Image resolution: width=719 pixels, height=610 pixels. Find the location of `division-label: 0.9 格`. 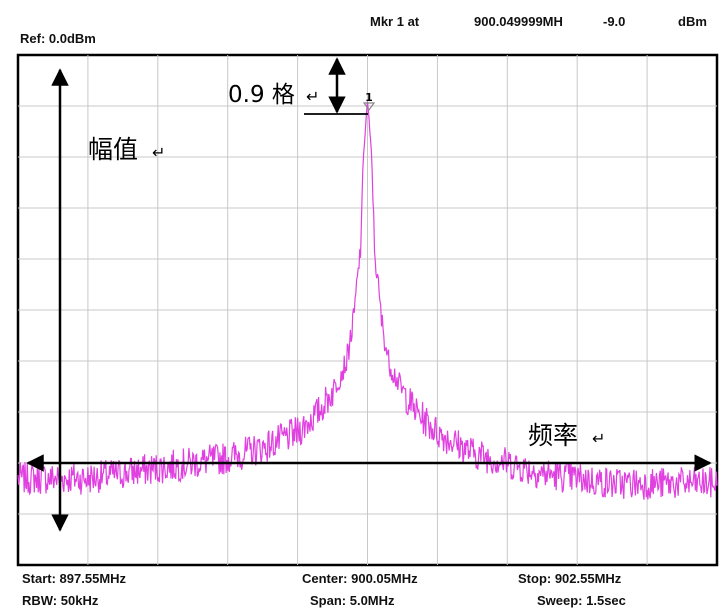

division-label: 0.9 格 is located at coordinates (261, 95).